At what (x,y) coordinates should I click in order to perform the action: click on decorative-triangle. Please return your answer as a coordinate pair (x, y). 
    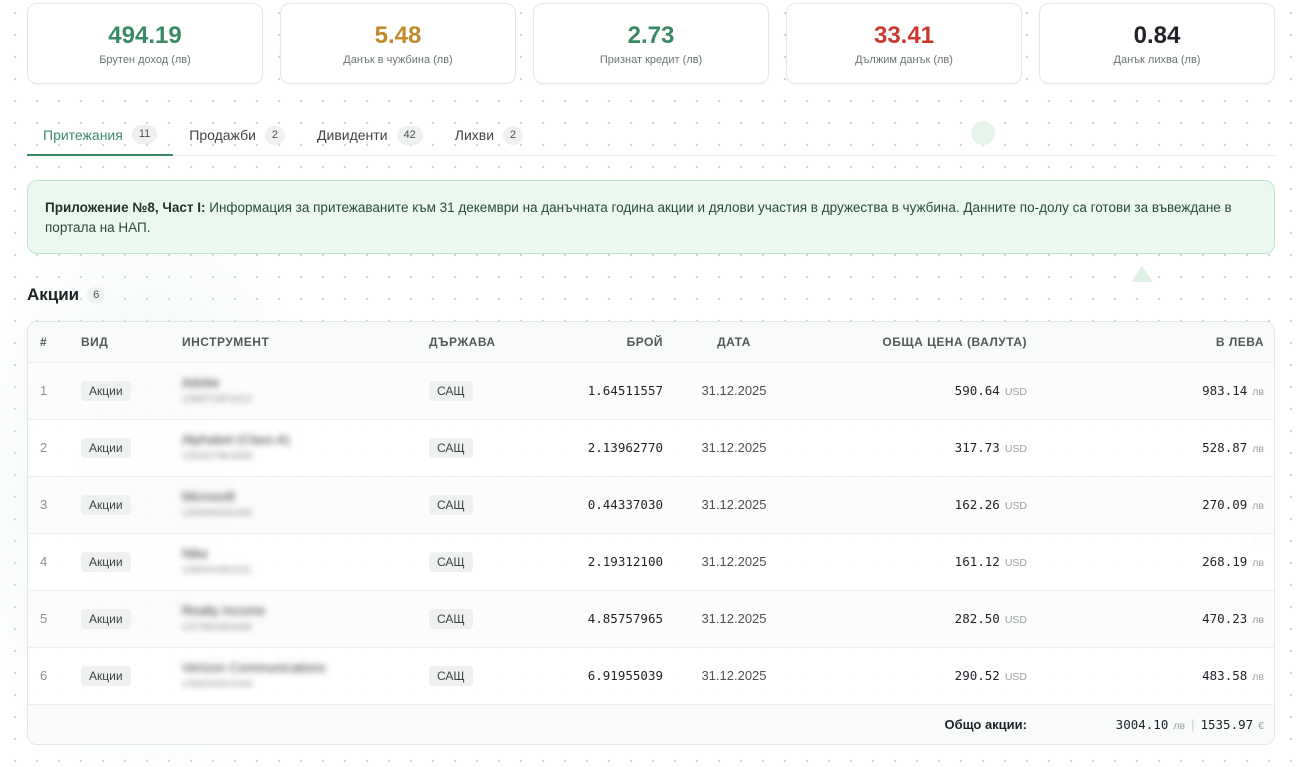
    Looking at the image, I should click on (1142, 274).